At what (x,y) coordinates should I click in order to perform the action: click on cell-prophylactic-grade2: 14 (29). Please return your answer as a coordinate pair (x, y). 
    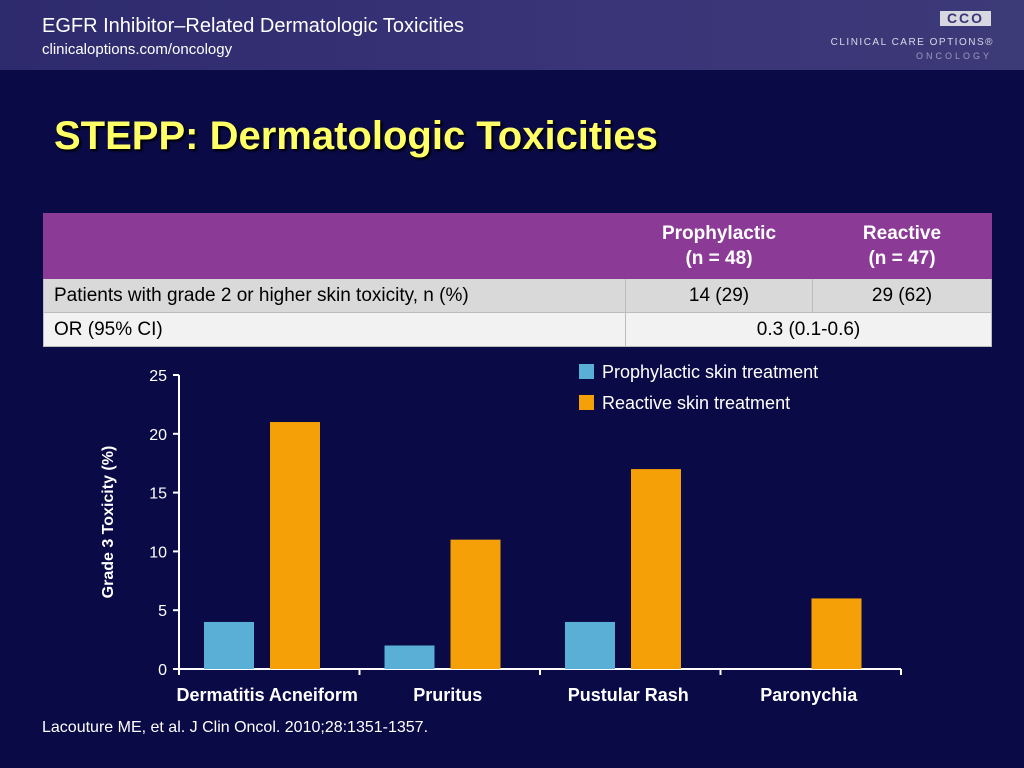
    Looking at the image, I should click on (719, 295).